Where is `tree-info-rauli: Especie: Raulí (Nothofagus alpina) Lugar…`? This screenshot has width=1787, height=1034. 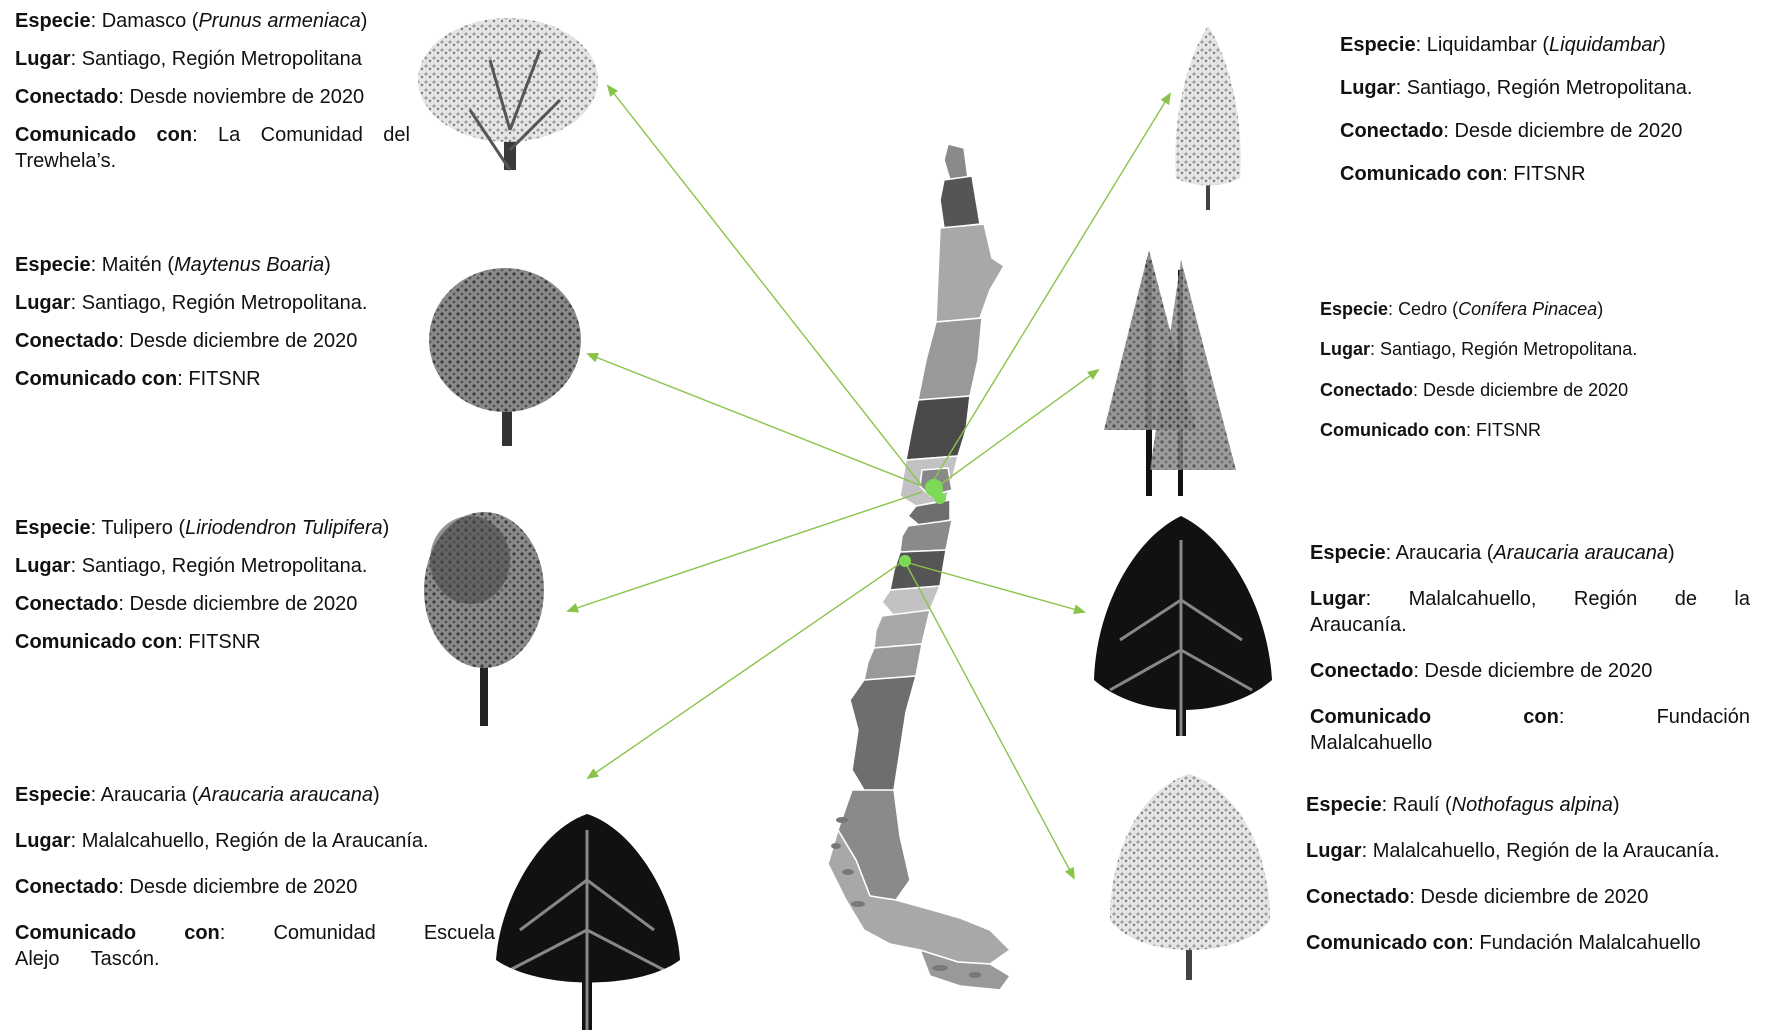 tree-info-rauli: Especie: Raulí (Nothofagus alpina) Lugar… is located at coordinates (1513, 874).